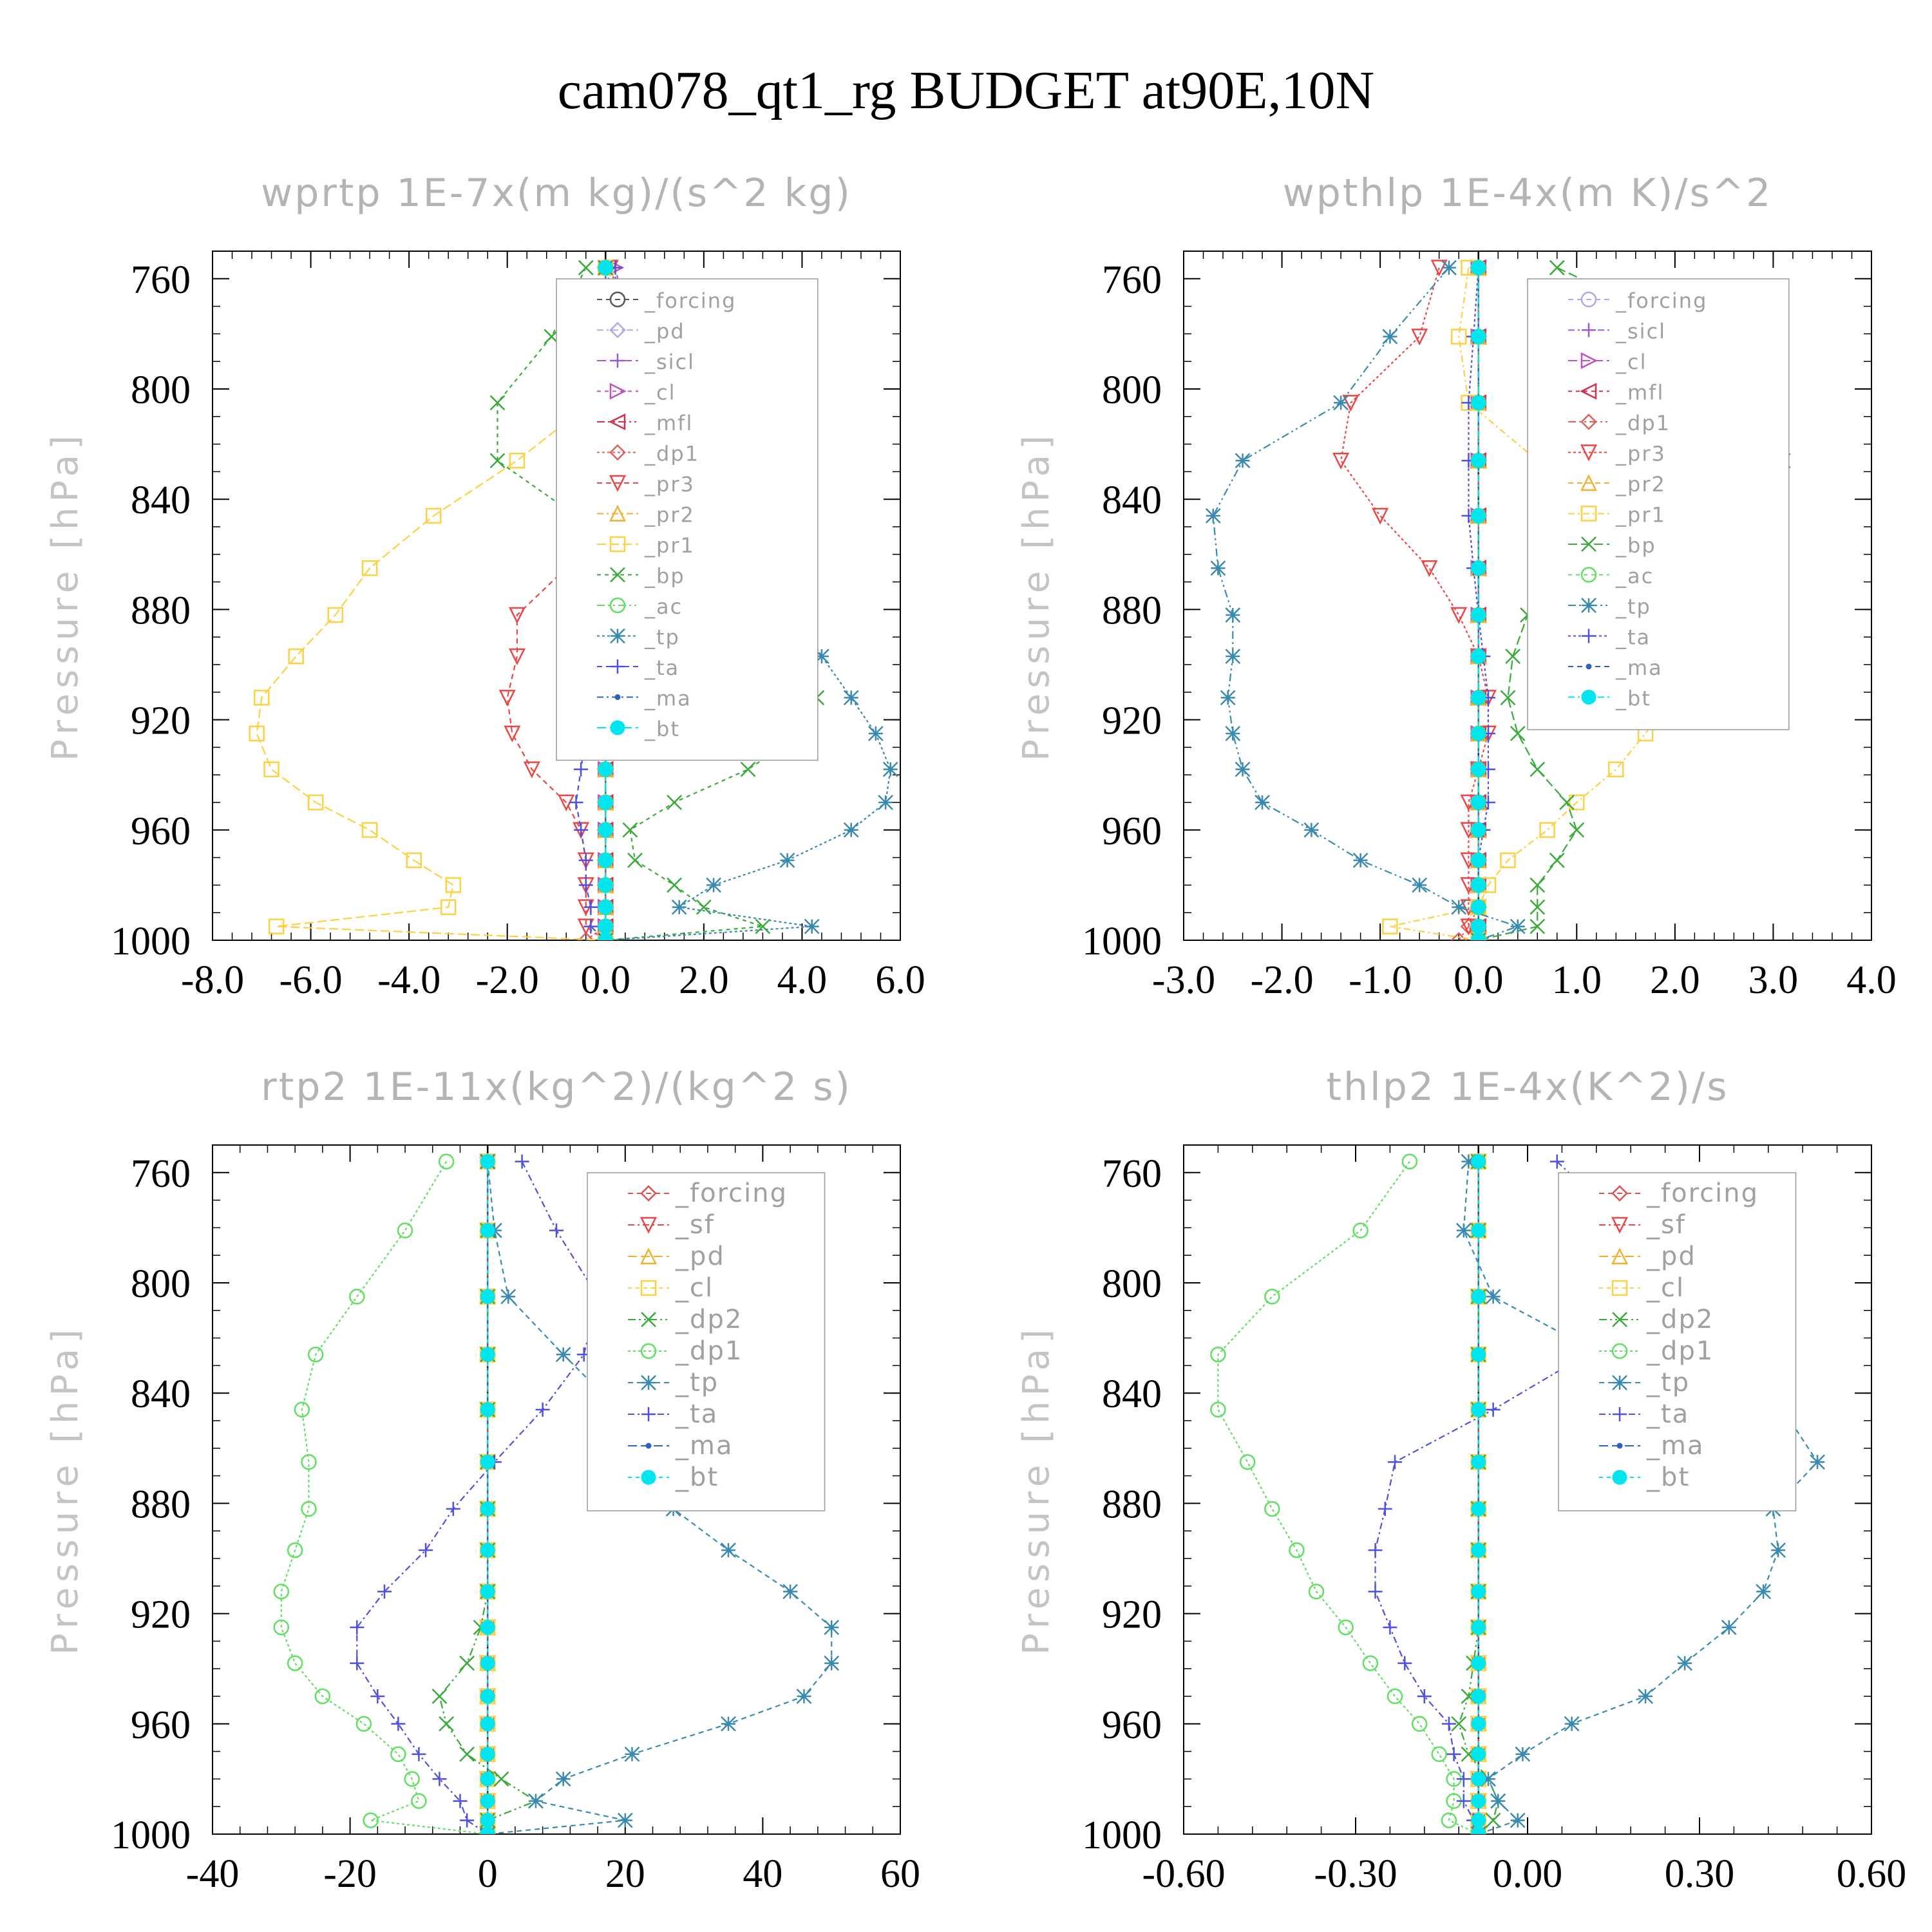 The height and width of the screenshot is (1932, 1932). I want to click on x-tick-label: -6.0, so click(310, 980).